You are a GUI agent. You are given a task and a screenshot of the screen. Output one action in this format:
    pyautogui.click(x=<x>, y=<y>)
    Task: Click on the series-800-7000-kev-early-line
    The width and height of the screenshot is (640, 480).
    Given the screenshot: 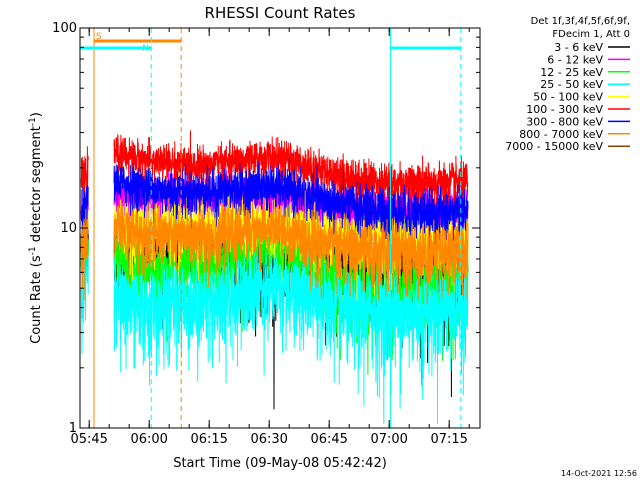 What is the action you would take?
    pyautogui.click(x=84, y=254)
    